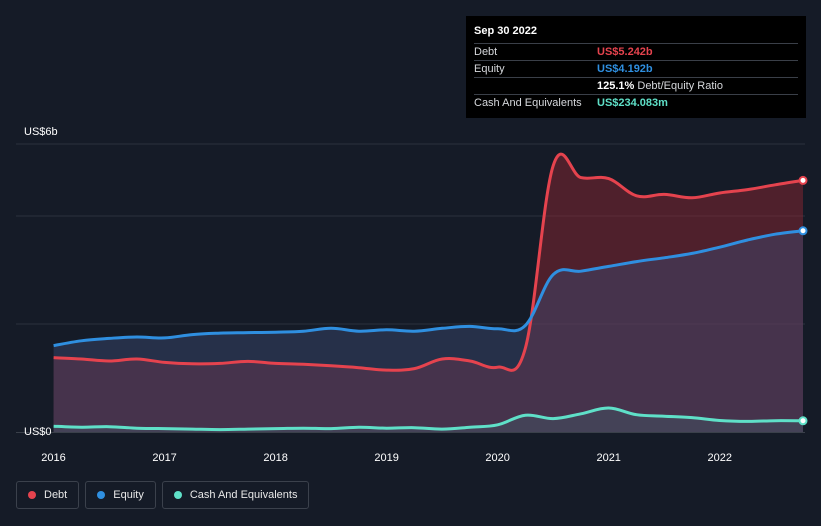 The width and height of the screenshot is (821, 526). I want to click on cash-and-equivalents-line, so click(428, 419).